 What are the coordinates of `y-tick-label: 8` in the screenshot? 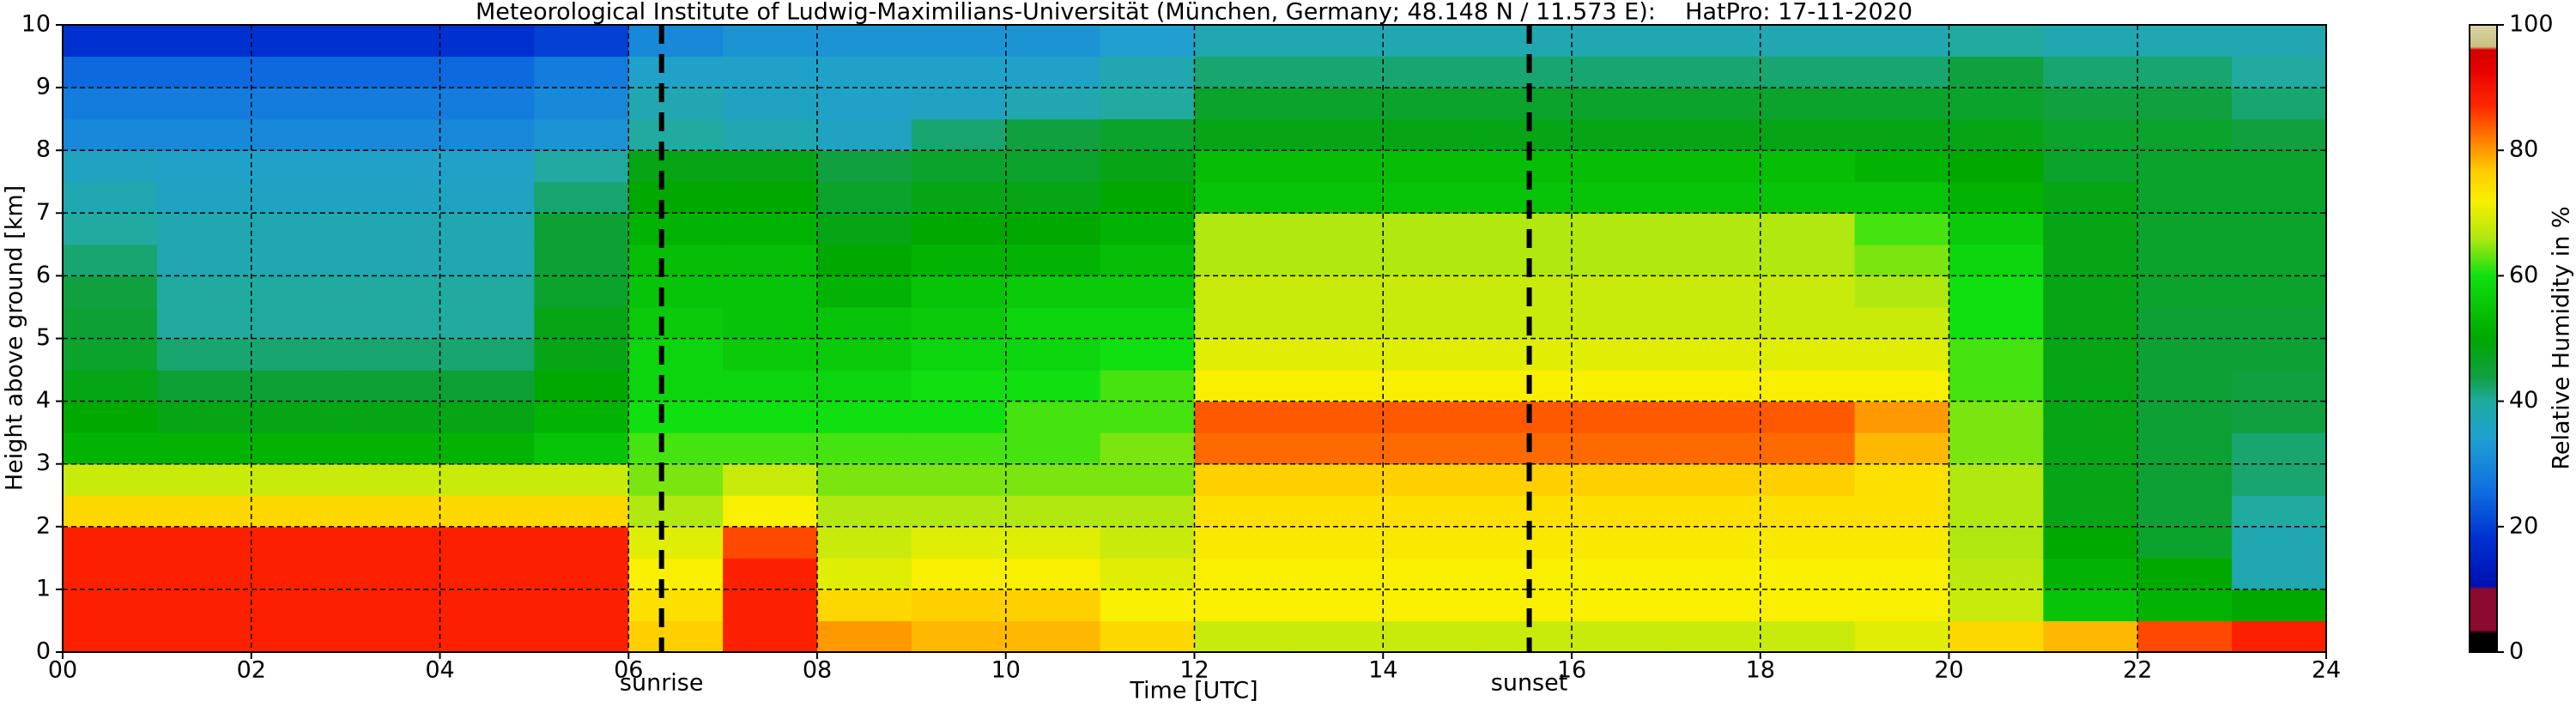 It's located at (43, 149).